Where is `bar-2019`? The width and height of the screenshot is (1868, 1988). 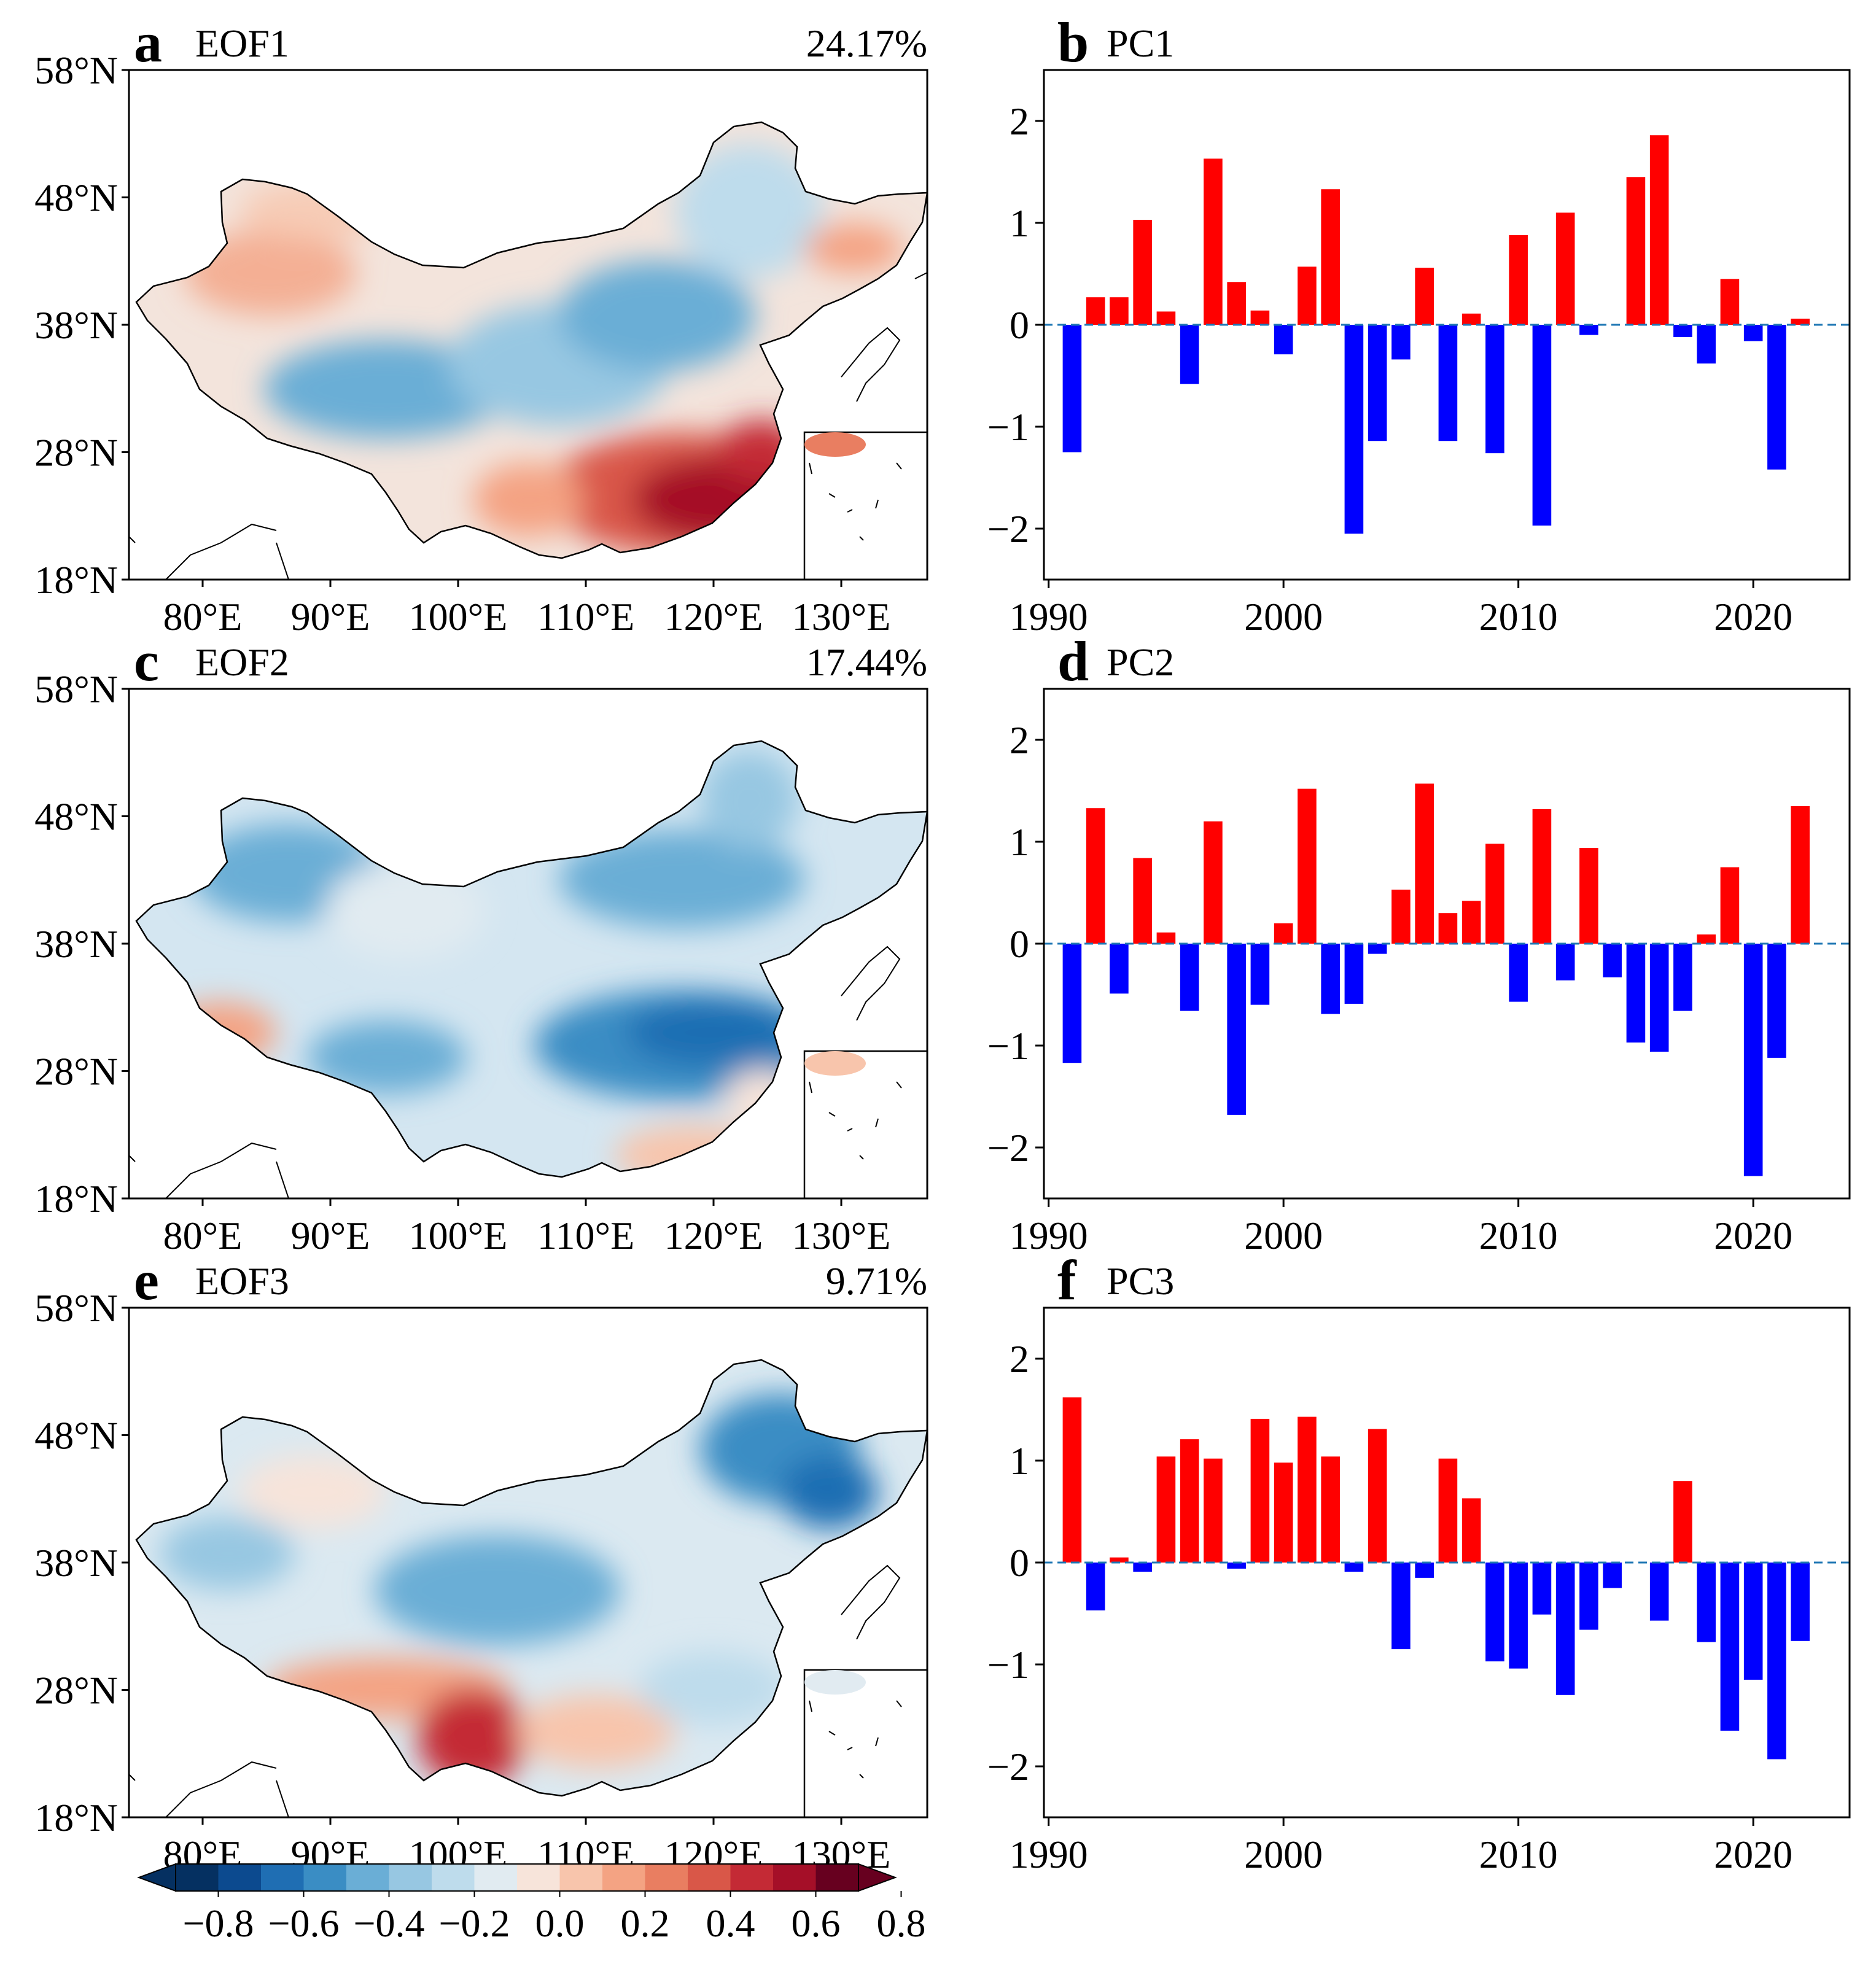
bar-2019 is located at coordinates (1730, 302).